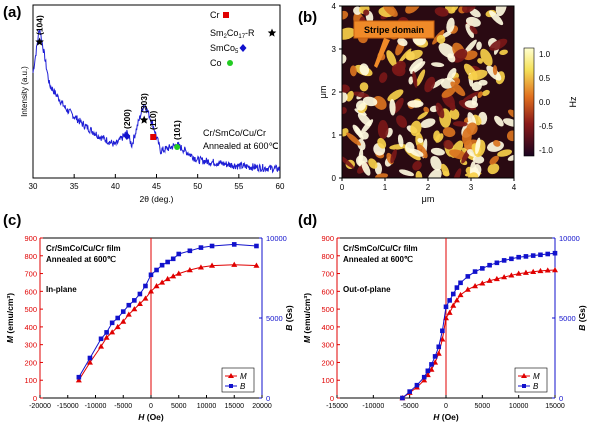  I want to click on panel-label: (a), so click(12, 12).